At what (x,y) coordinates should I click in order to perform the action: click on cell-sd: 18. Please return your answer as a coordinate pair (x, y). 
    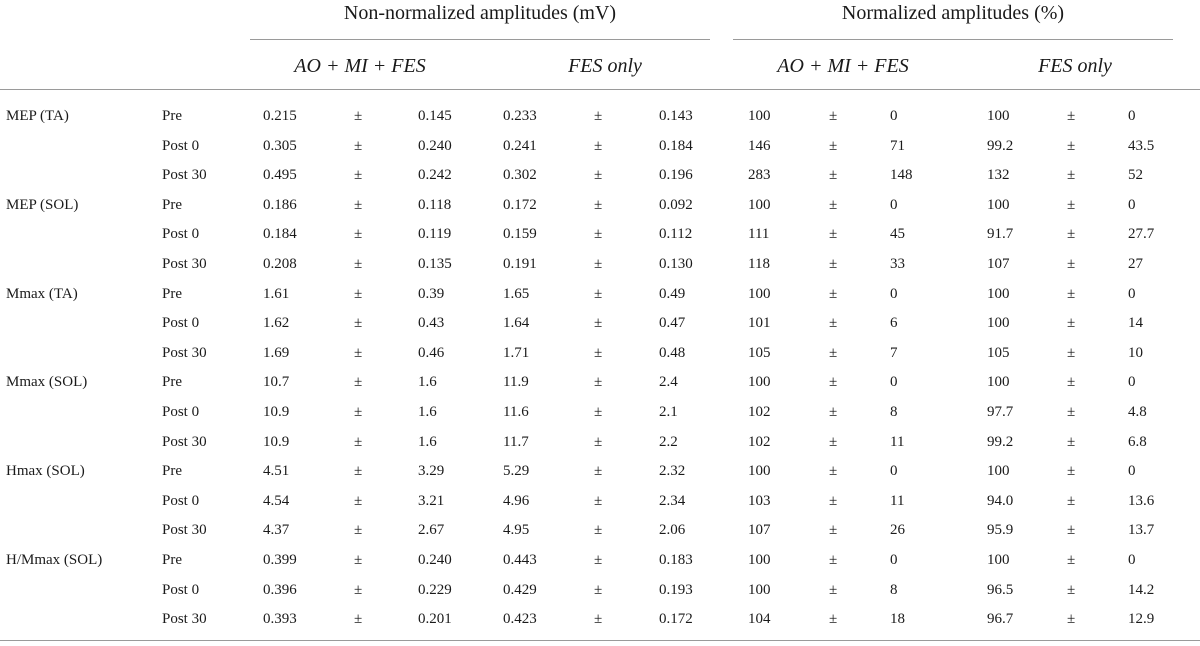
    Looking at the image, I should click on (897, 619).